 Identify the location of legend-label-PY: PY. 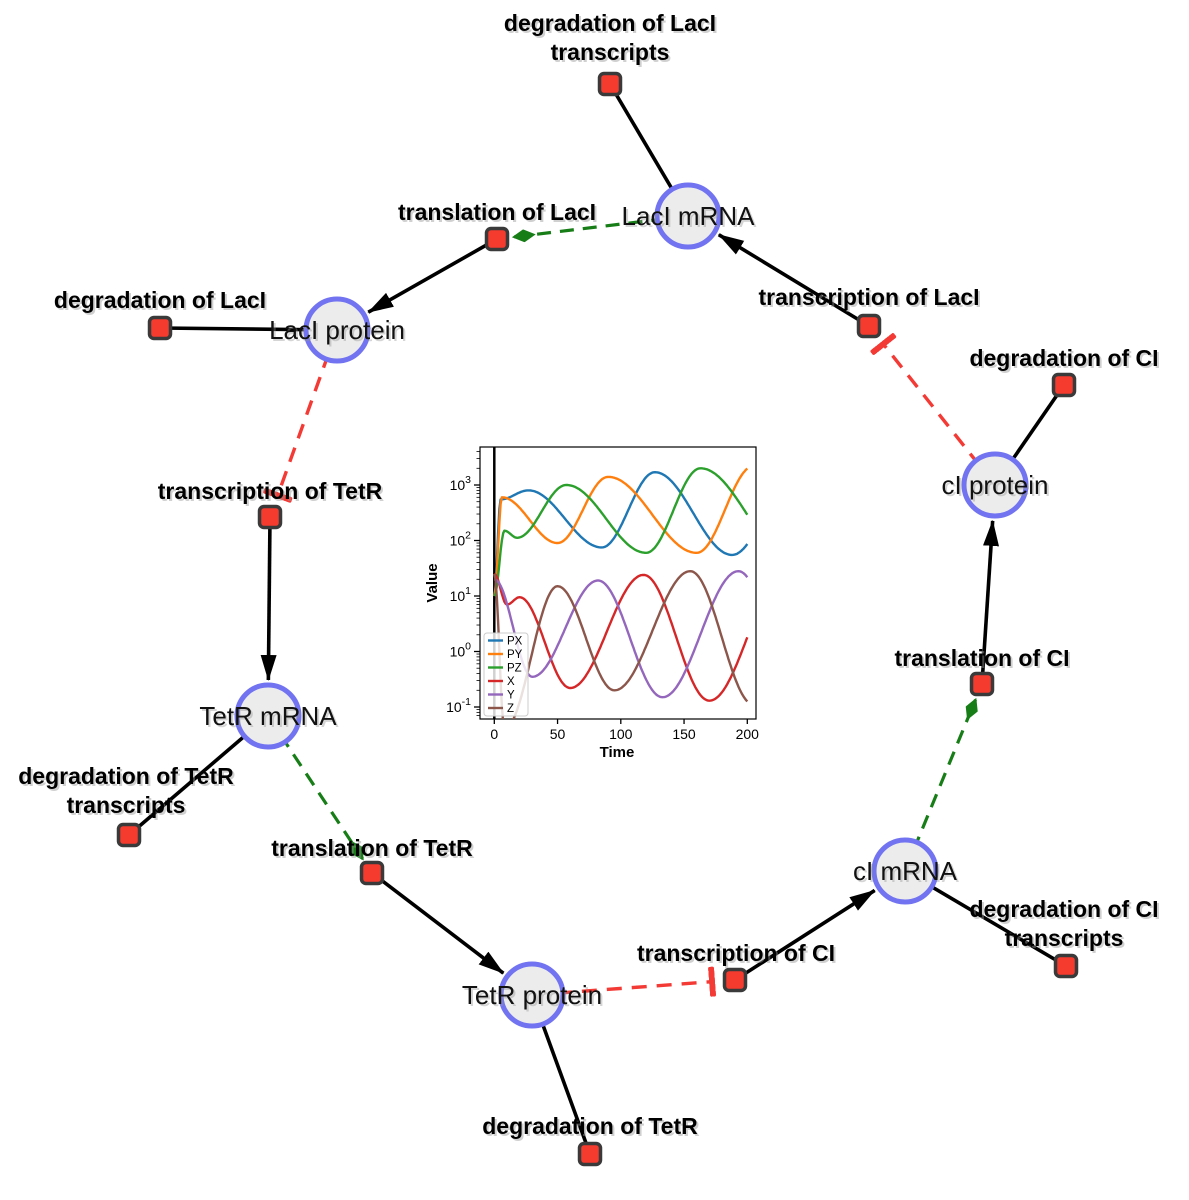
(515, 655).